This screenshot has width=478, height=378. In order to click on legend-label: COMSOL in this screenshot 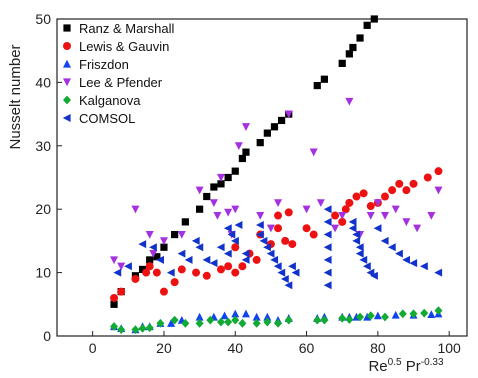, I will do `click(107, 118)`.